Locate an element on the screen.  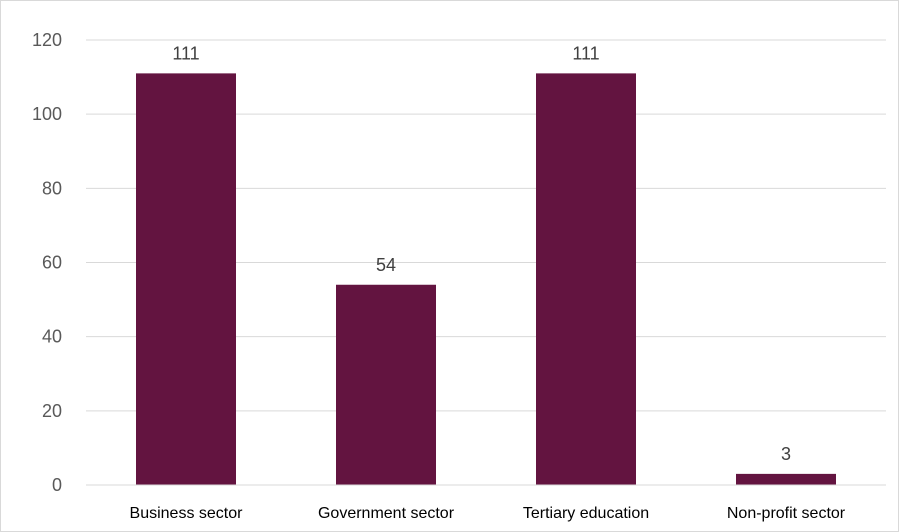
x-category-label: Tertiary education is located at coordinates (586, 513).